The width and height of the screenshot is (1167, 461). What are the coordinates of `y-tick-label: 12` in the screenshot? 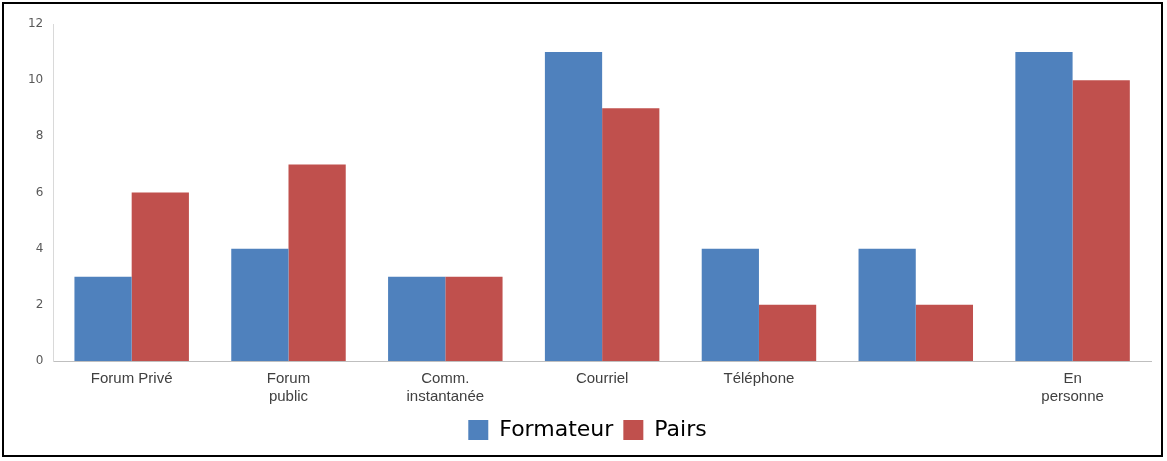 It's located at (35, 23).